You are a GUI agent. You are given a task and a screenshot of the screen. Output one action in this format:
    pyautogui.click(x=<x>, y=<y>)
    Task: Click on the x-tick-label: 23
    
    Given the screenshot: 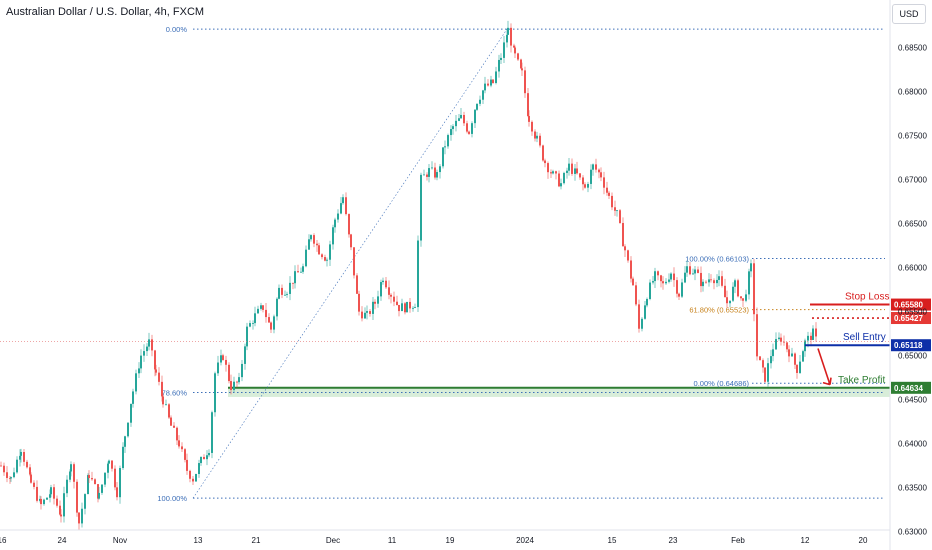 What is the action you would take?
    pyautogui.click(x=673, y=540)
    